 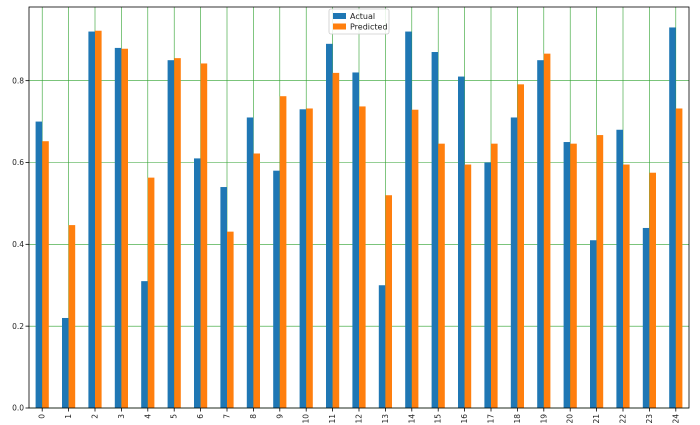 What do you see at coordinates (491, 419) in the screenshot?
I see `x-tick-label: 17` at bounding box center [491, 419].